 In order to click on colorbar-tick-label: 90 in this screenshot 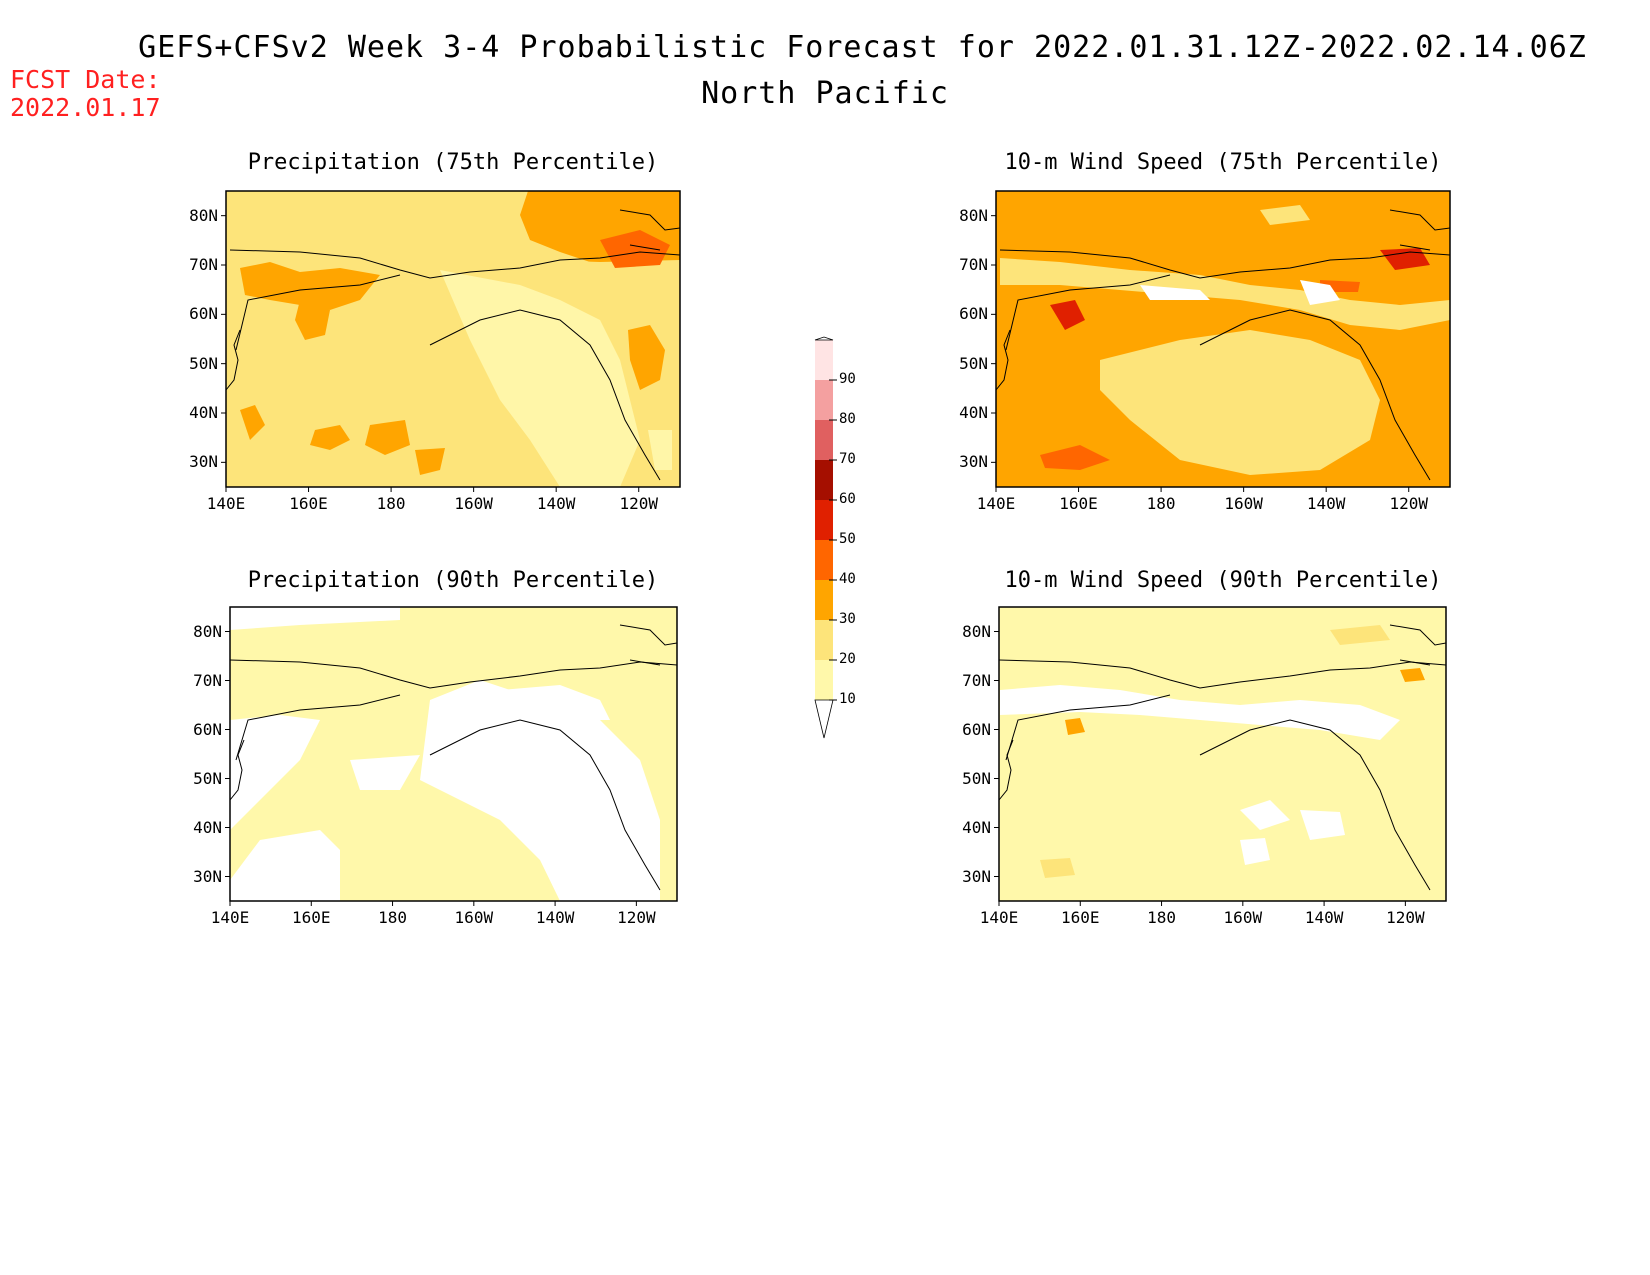, I will do `click(847, 379)`.